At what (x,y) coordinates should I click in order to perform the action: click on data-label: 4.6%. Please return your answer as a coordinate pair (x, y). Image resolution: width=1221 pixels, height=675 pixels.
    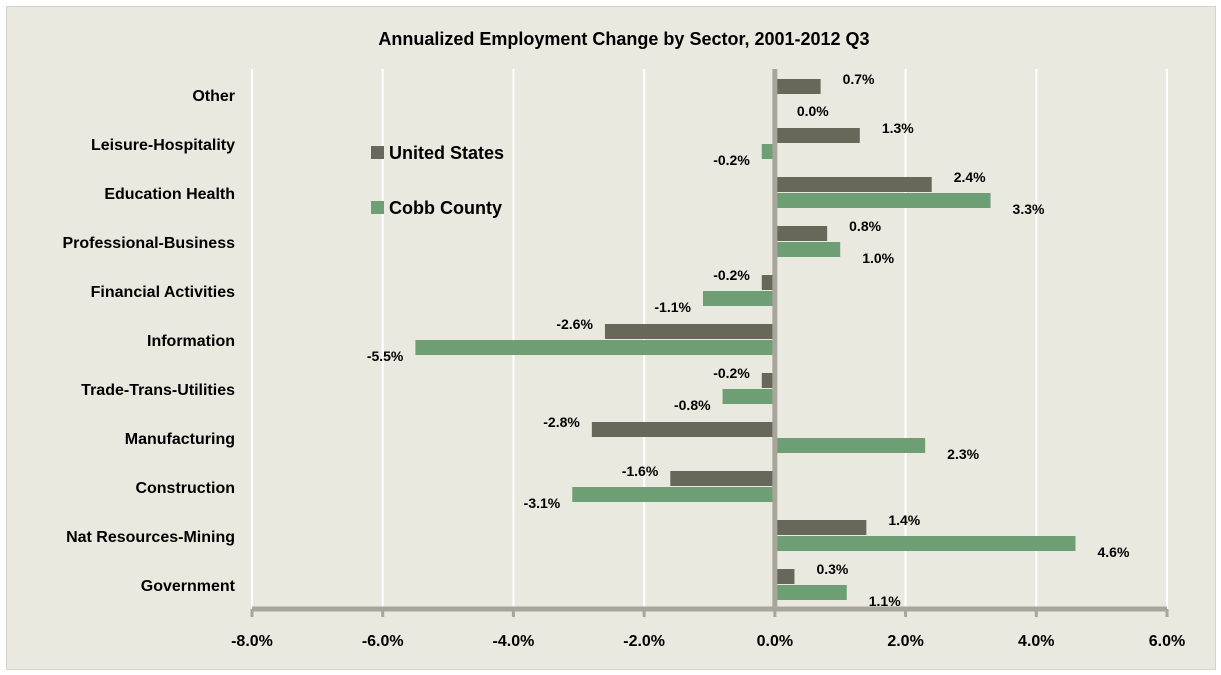
    Looking at the image, I should click on (1114, 552).